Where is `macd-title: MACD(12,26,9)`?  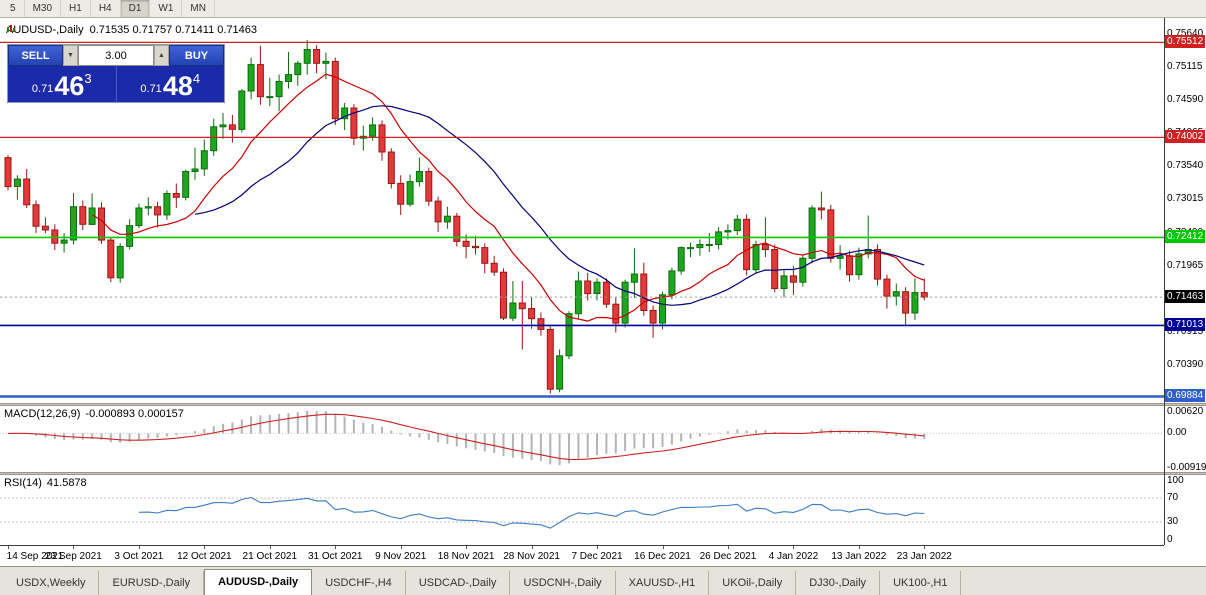 macd-title: MACD(12,26,9) is located at coordinates (42, 414).